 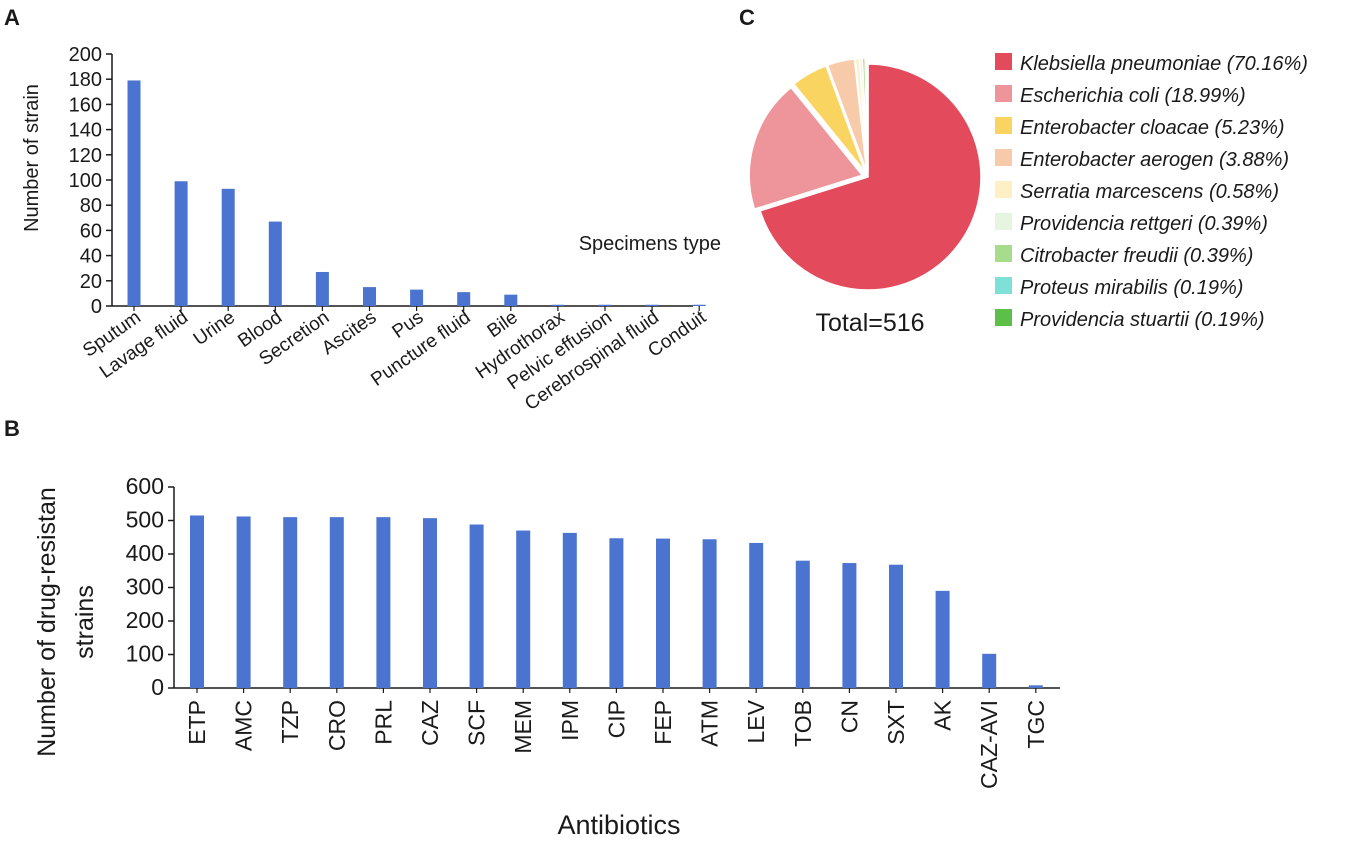 What do you see at coordinates (477, 723) in the screenshot?
I see `x-tick-label-scf: SCF` at bounding box center [477, 723].